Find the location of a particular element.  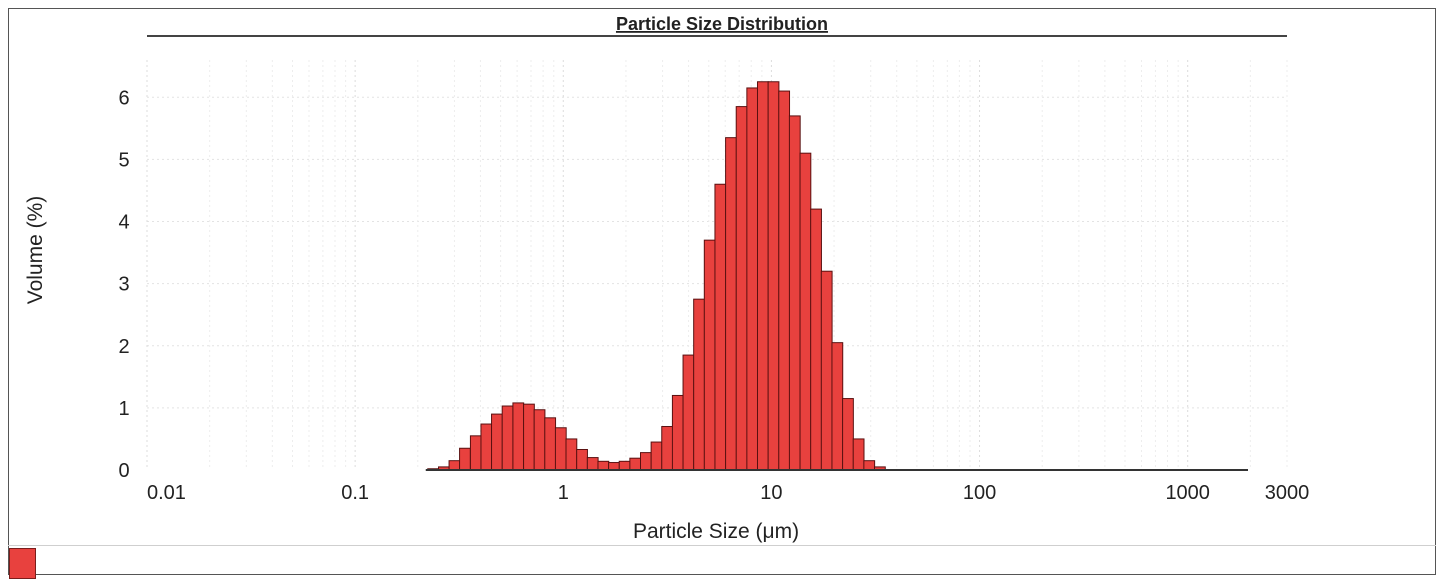

y-tick-label: 5 is located at coordinates (123, 160).